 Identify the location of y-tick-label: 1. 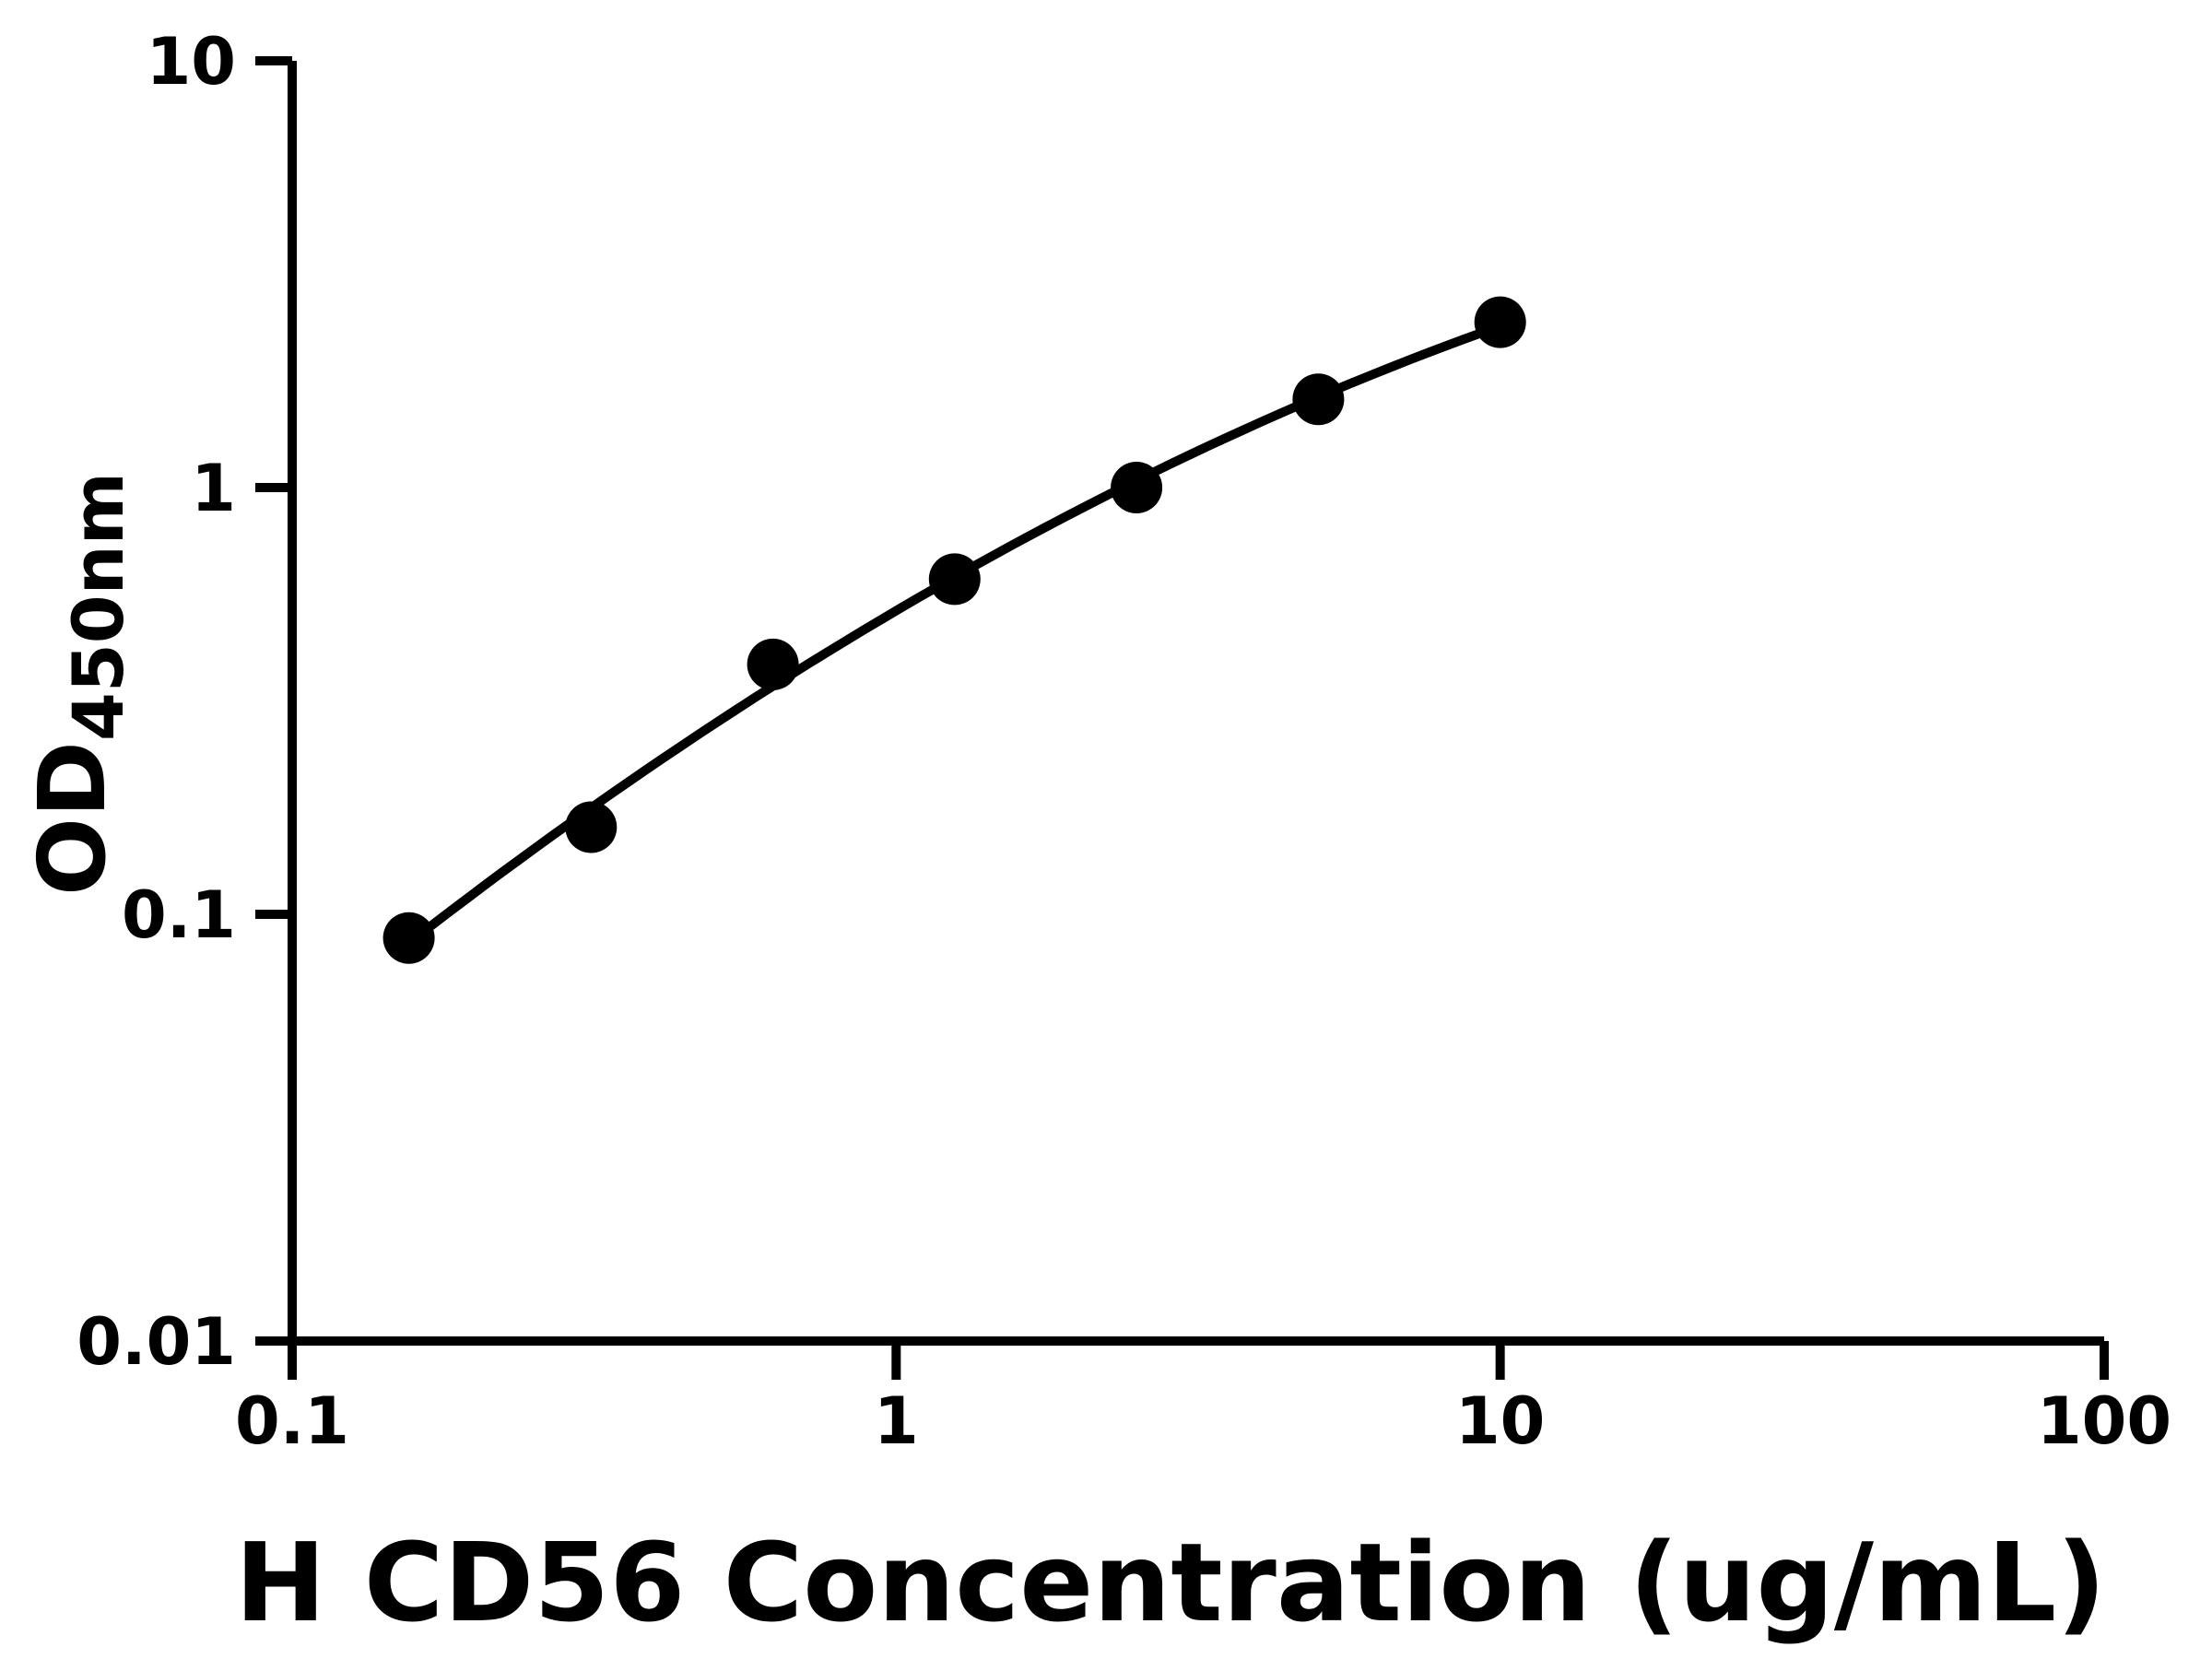
(213, 488).